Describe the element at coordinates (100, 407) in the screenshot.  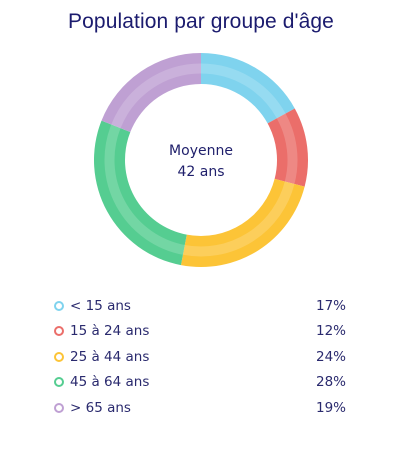
I see `legend-label: > 65 ans` at that location.